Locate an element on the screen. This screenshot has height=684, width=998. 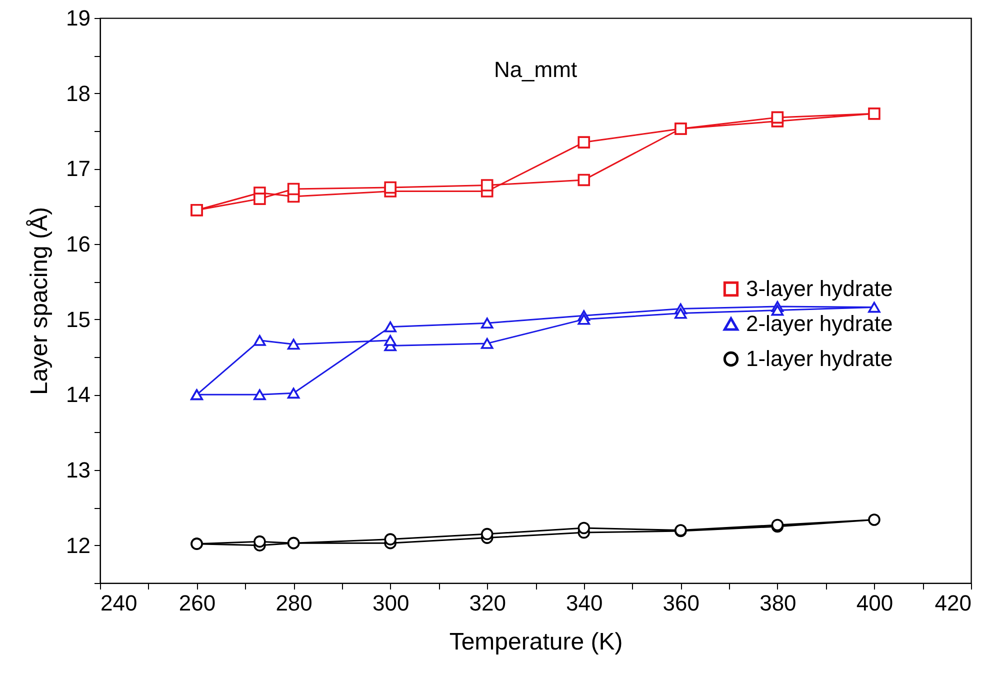
x-tick-label: 340 is located at coordinates (584, 603).